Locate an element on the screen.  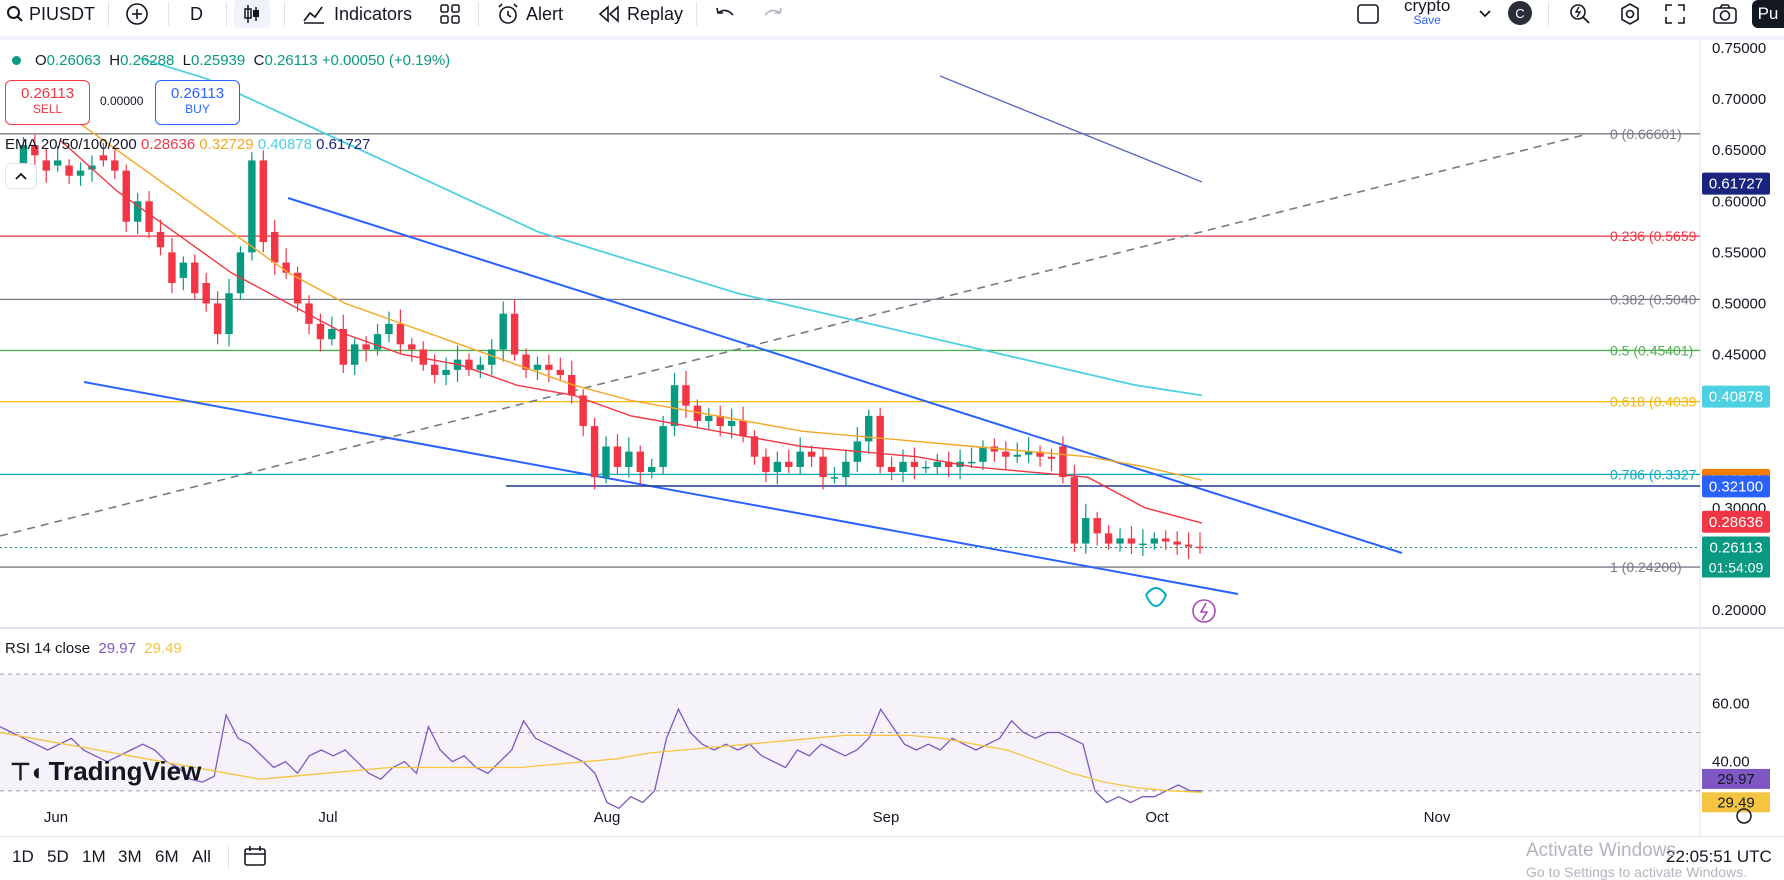
interval-button: D is located at coordinates (196, 13).